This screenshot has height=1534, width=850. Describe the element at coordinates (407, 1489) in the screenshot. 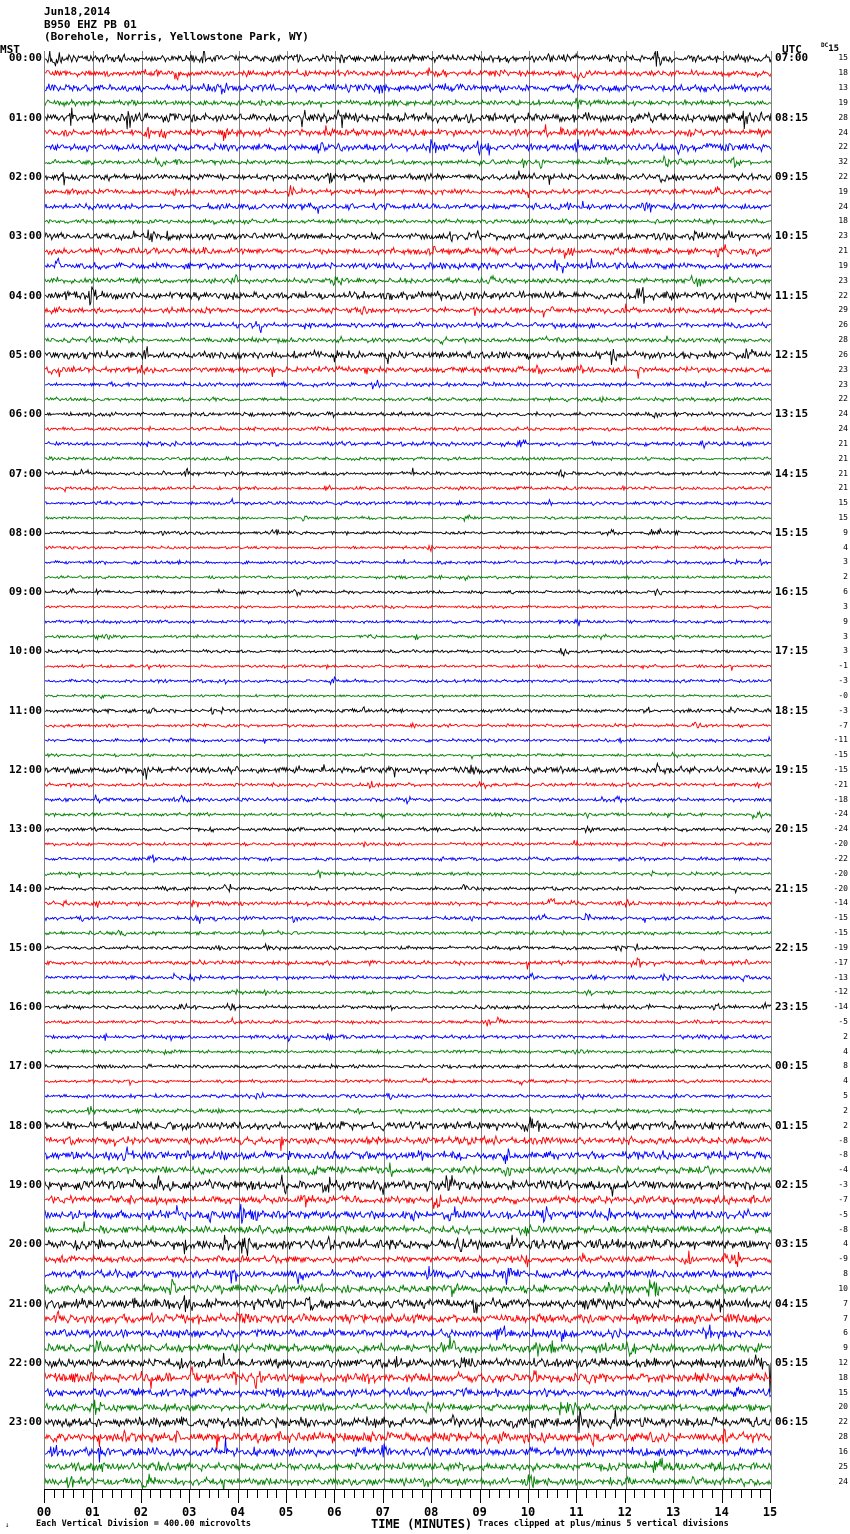

I see `axis-baseline` at that location.